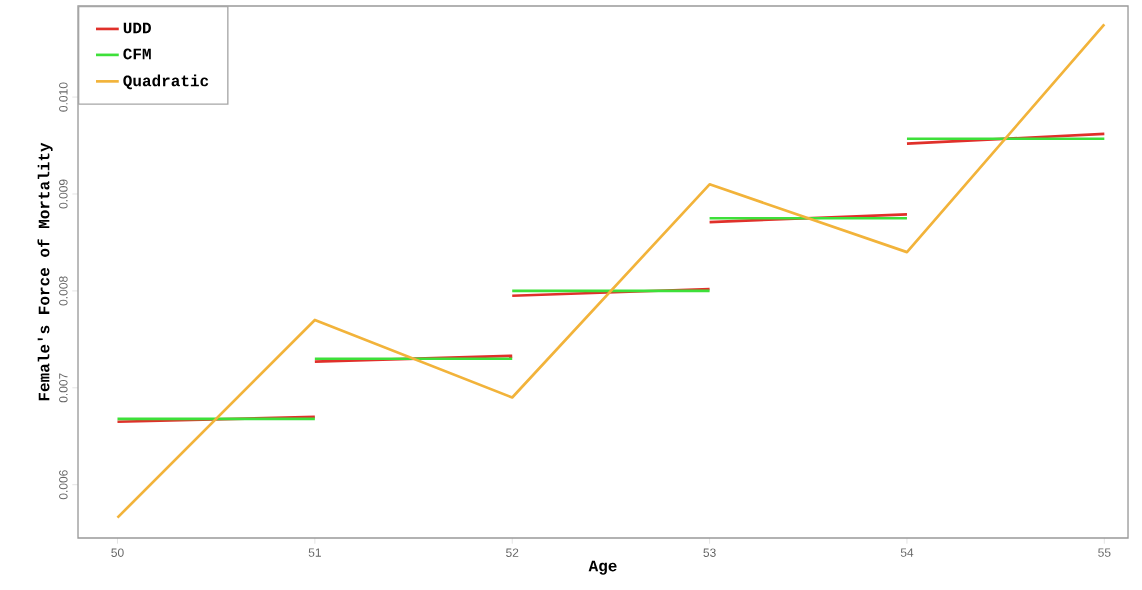  I want to click on x-tick-label: 53, so click(709, 552).